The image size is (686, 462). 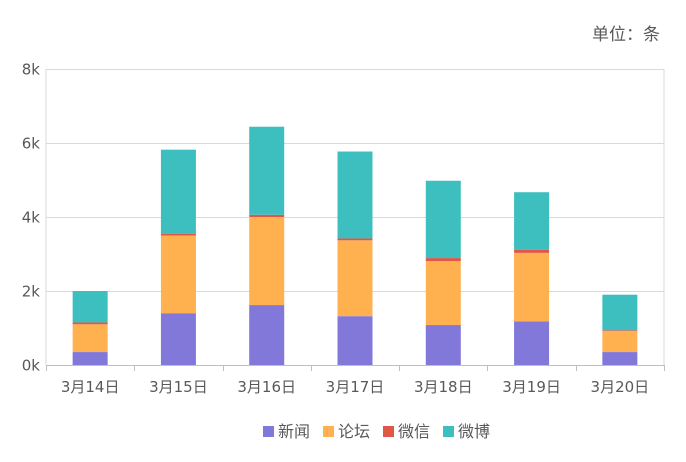 I want to click on legend: 新闻 论坛 微信 微博, so click(x=376, y=431).